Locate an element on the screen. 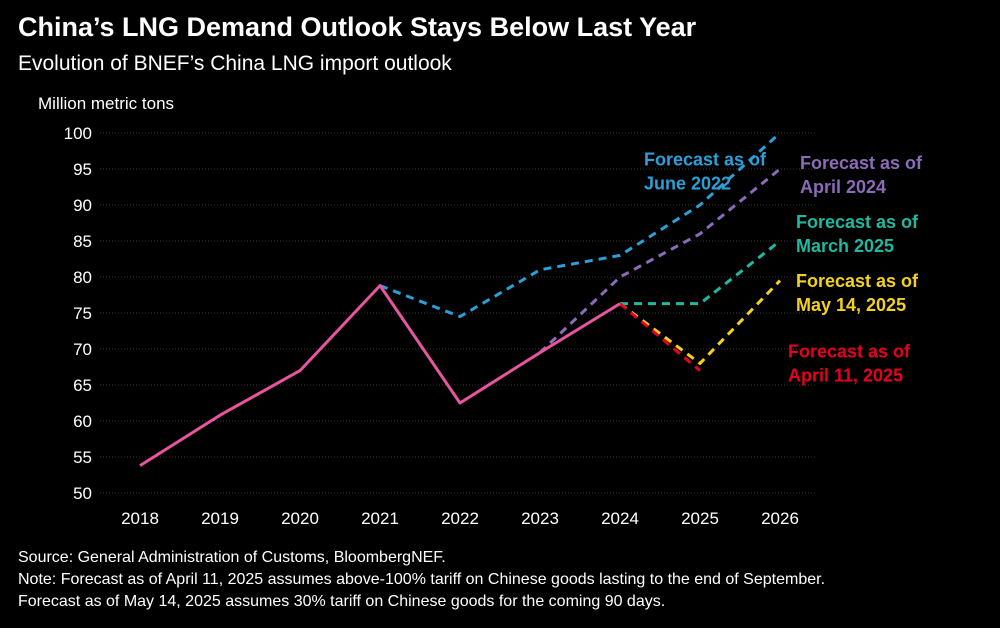 The width and height of the screenshot is (1000, 628). series-line-forecast-as-of-april-11-2025 is located at coordinates (660, 337).